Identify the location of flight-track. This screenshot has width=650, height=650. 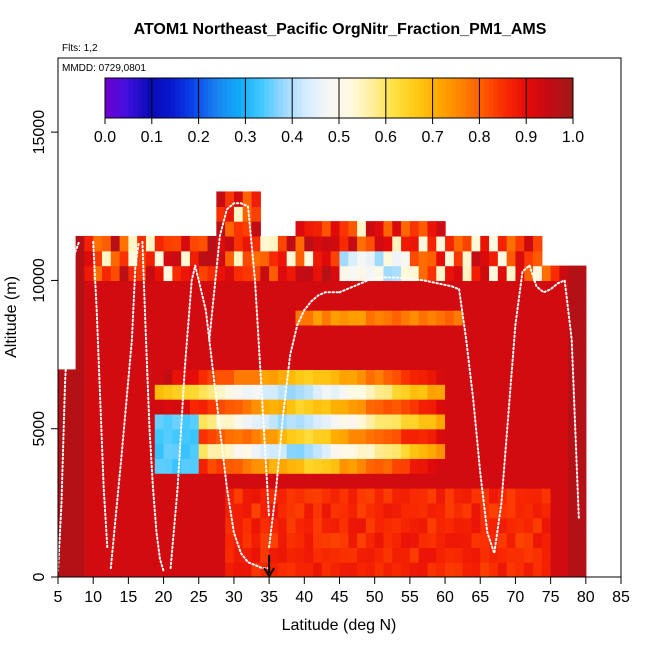
(399, 285).